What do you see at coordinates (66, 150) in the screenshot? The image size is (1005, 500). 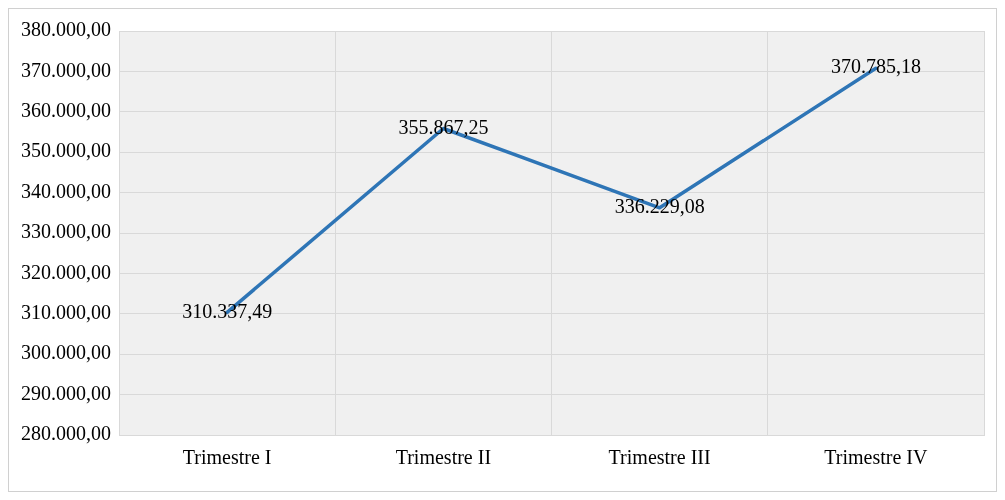 I see `y-tick-label: 350.000,00` at bounding box center [66, 150].